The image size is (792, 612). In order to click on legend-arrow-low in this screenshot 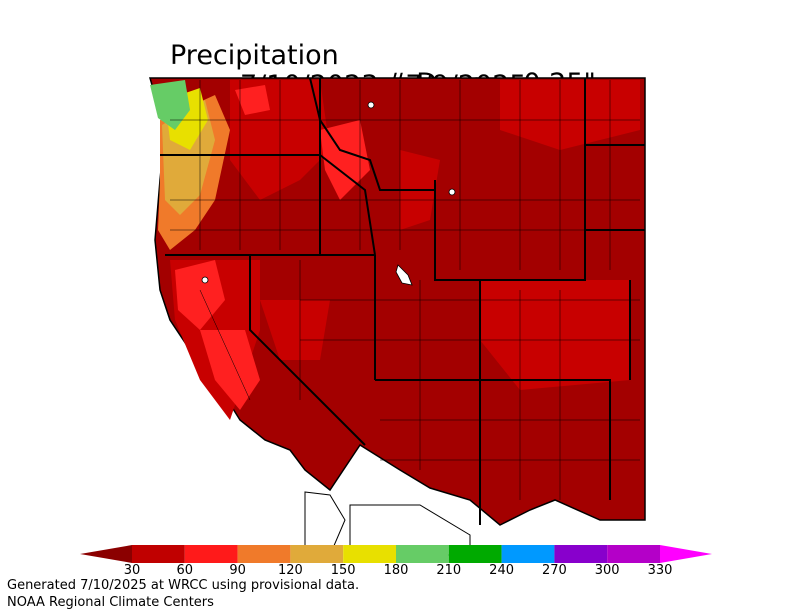, I will do `click(106, 554)`.